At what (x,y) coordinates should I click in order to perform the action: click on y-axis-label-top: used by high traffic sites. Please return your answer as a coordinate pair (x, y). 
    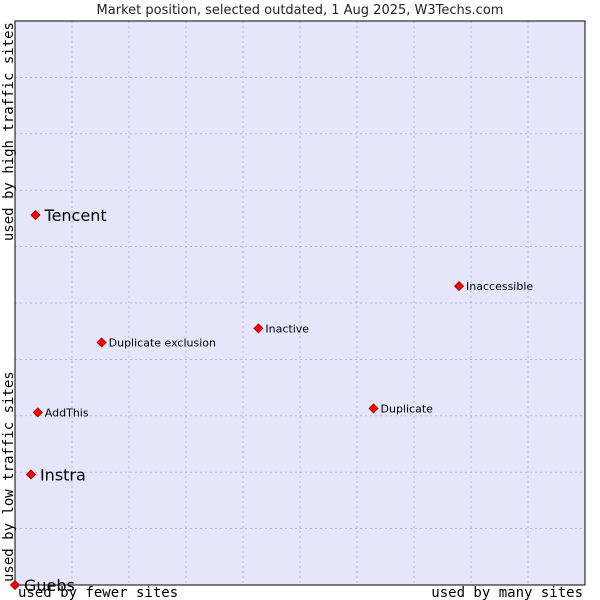
    Looking at the image, I should click on (9, 131).